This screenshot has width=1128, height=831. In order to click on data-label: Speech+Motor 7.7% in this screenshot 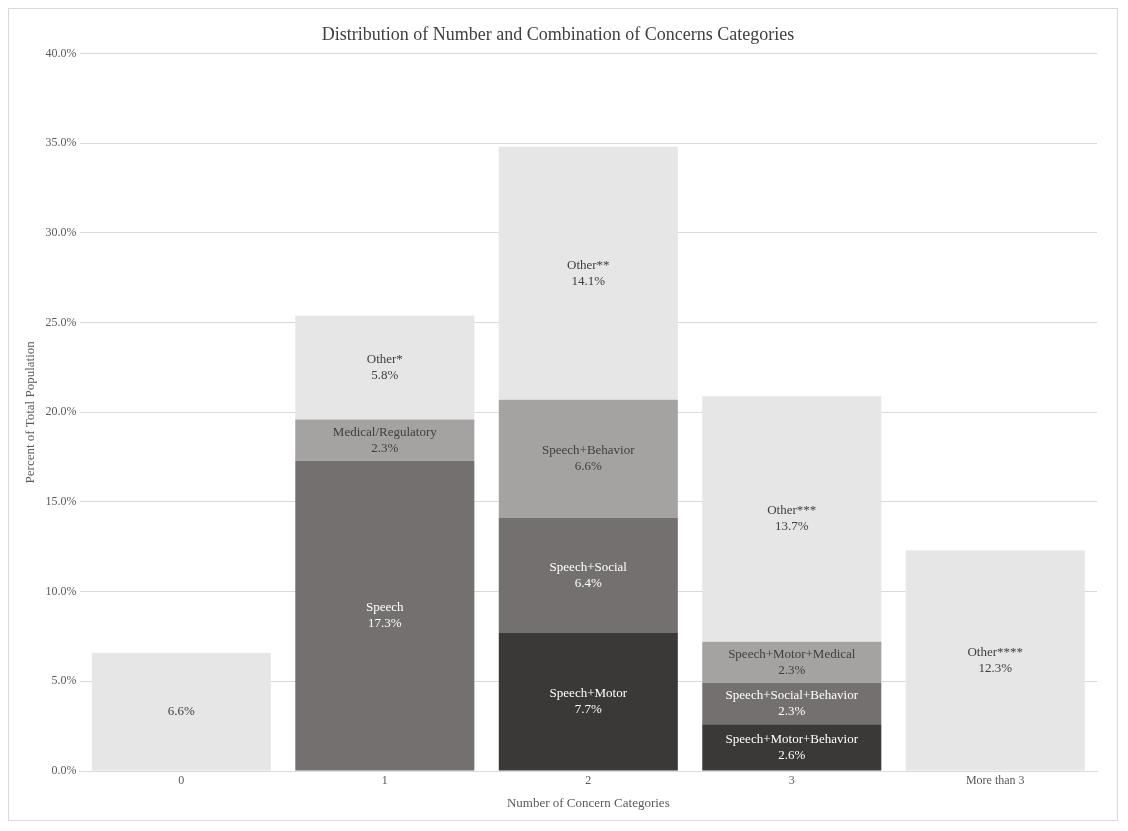, I will do `click(588, 701)`.